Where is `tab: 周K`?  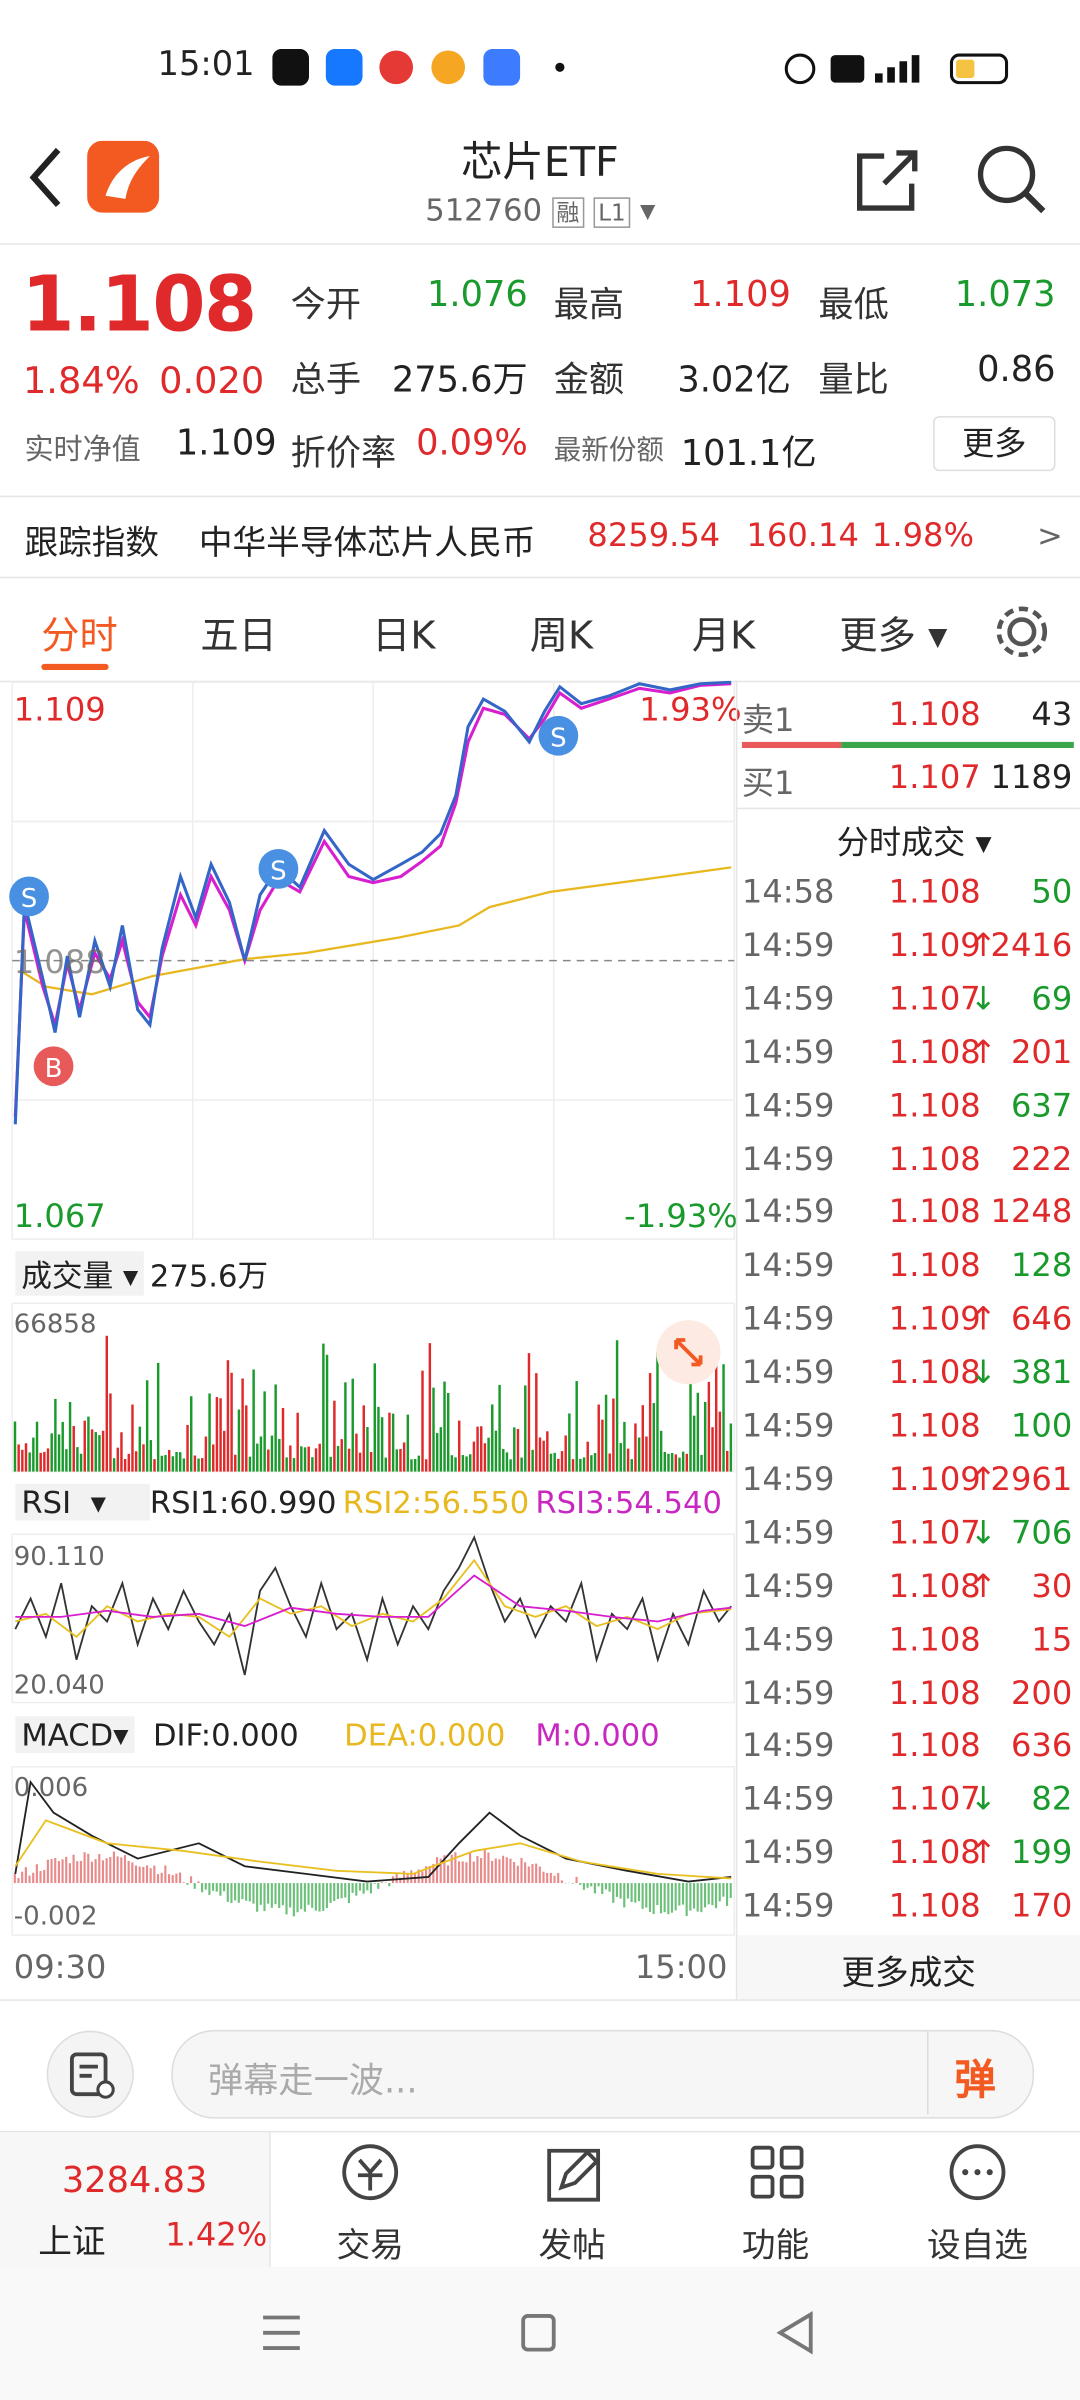 tab: 周K is located at coordinates (561, 635).